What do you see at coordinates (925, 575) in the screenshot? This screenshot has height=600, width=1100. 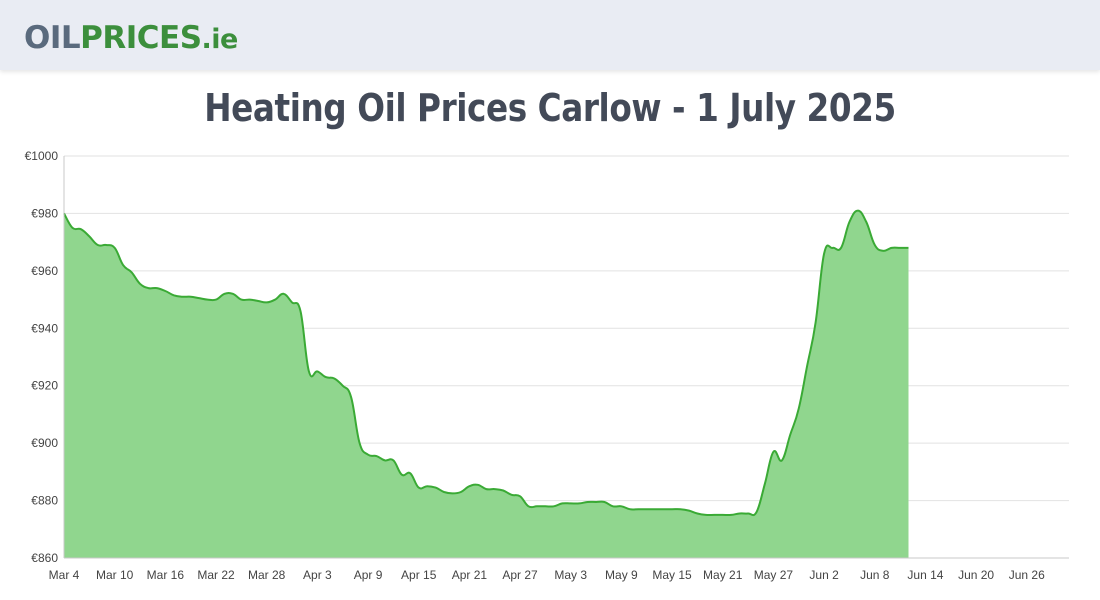 I see `x-tick-label: Jun 14` at bounding box center [925, 575].